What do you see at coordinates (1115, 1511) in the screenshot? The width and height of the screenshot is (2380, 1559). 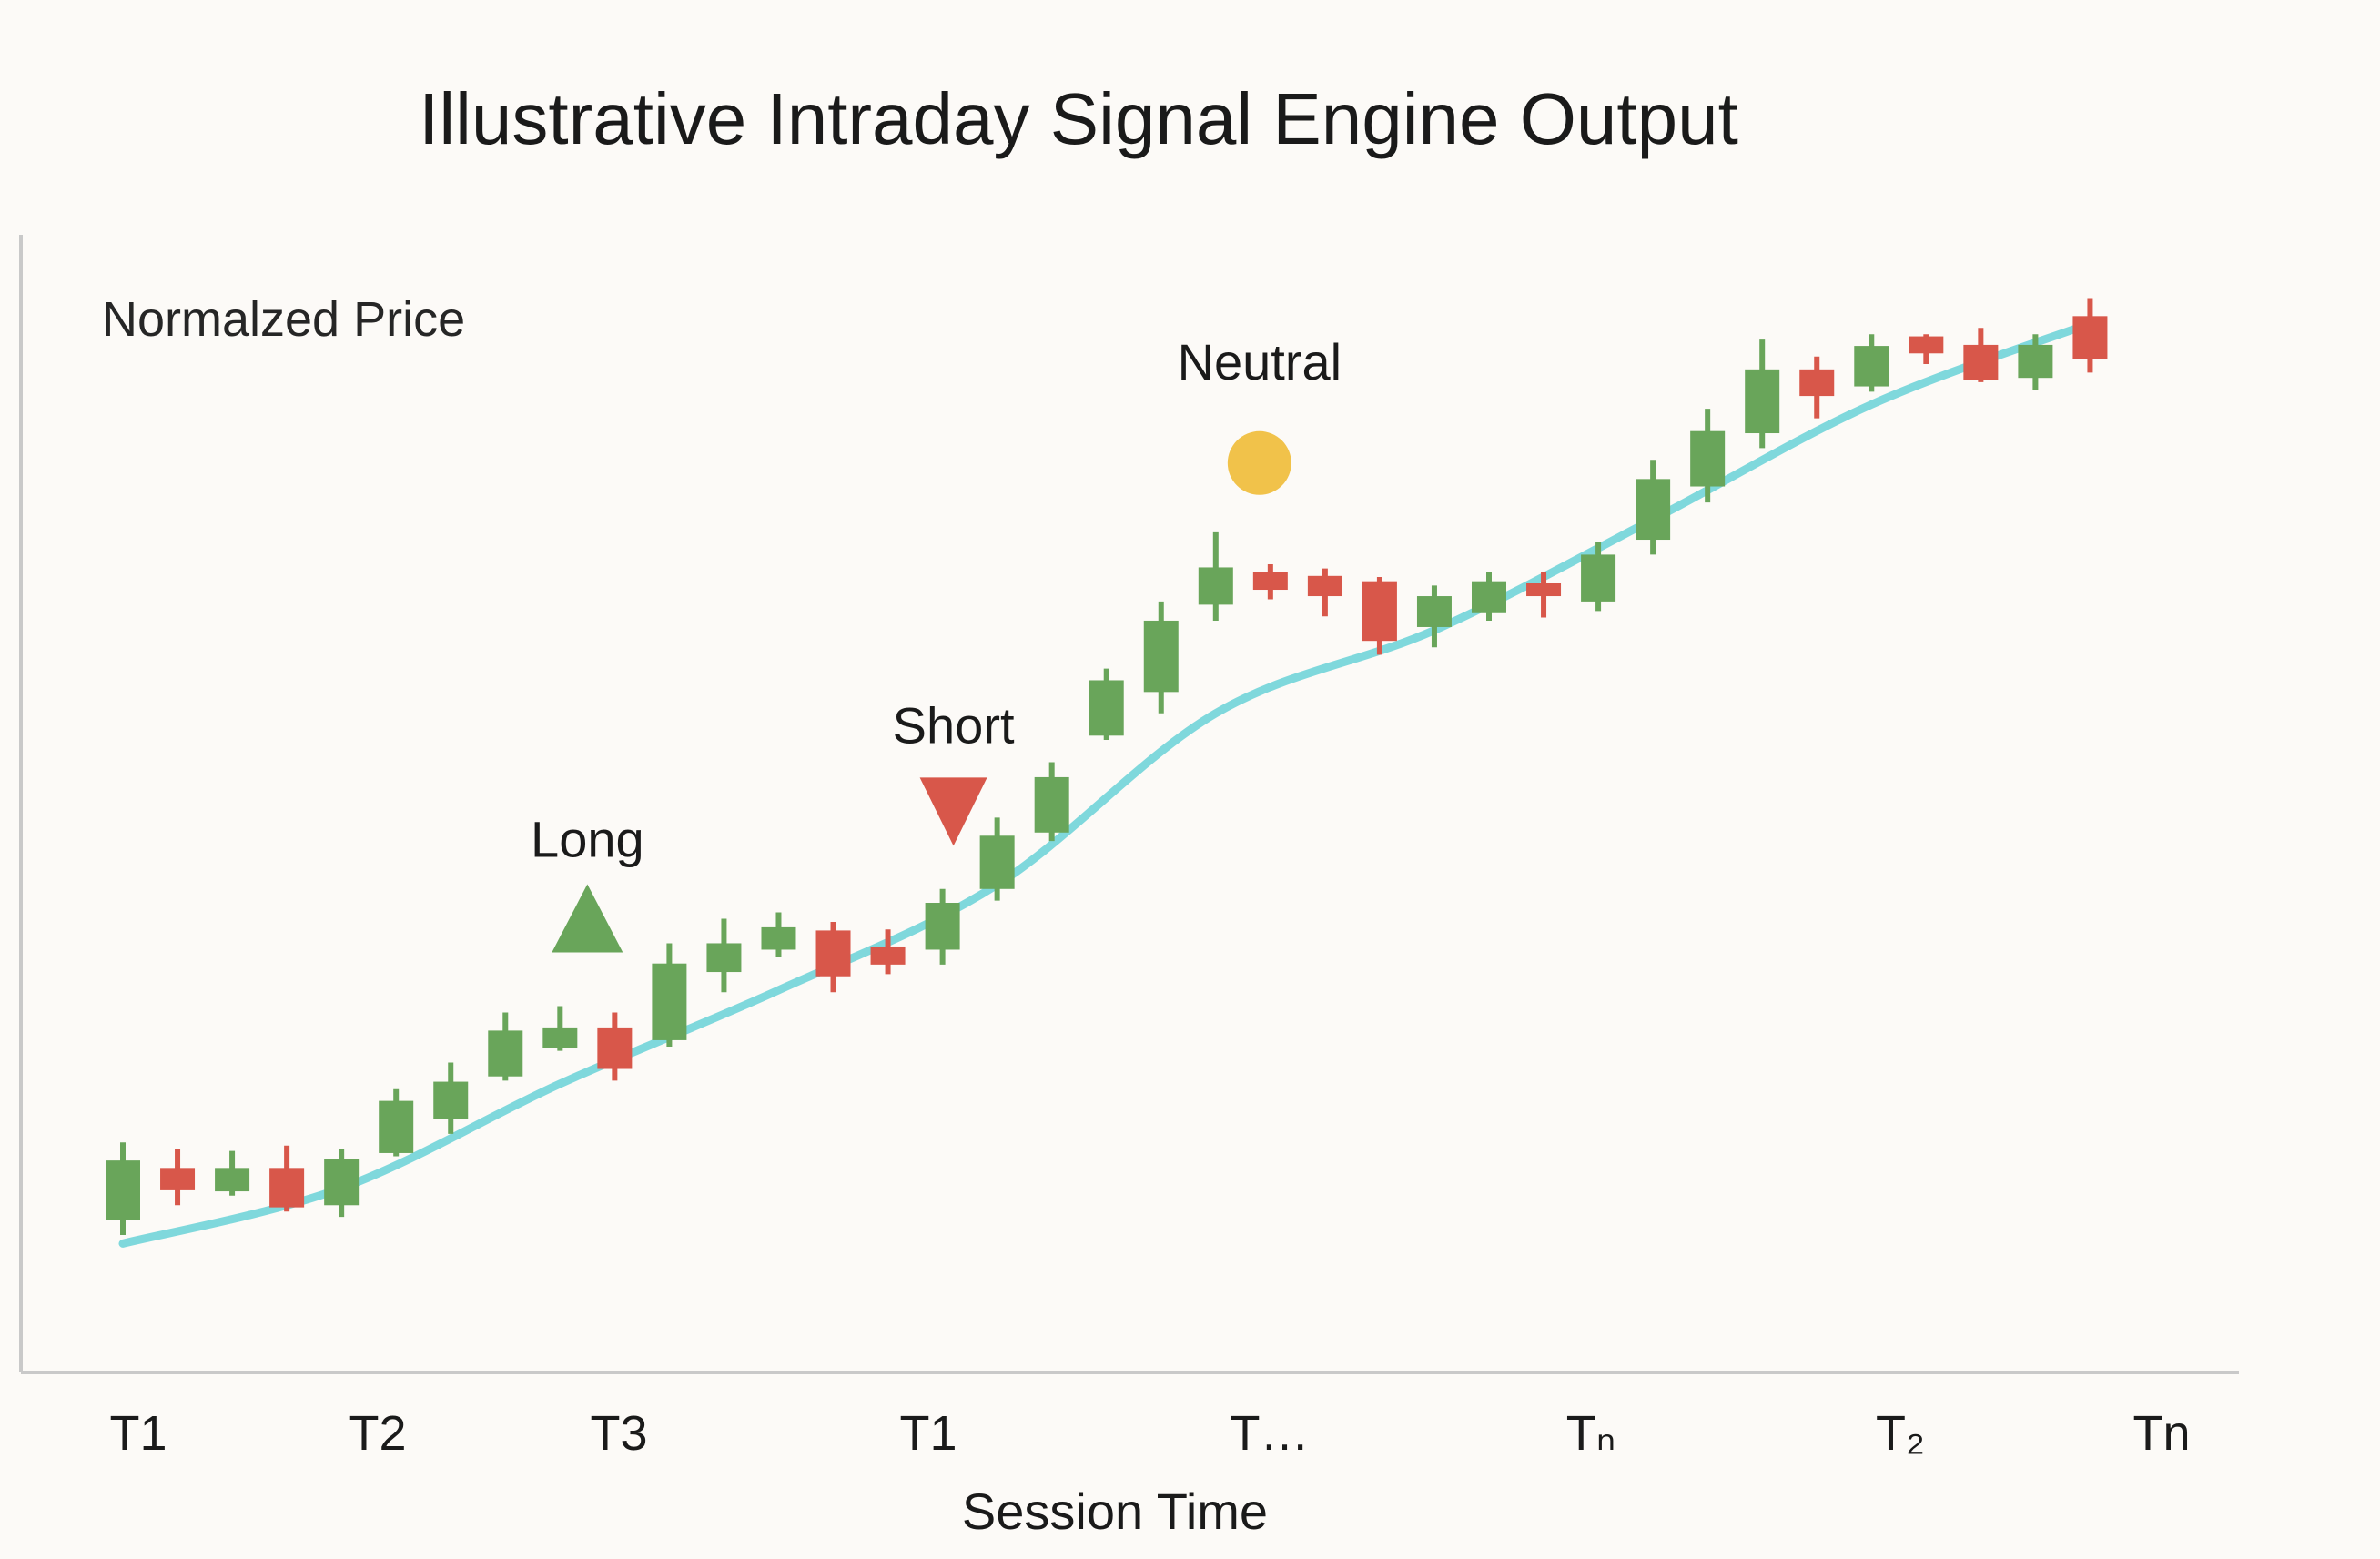 I see `x-axis-label: Session Time` at bounding box center [1115, 1511].